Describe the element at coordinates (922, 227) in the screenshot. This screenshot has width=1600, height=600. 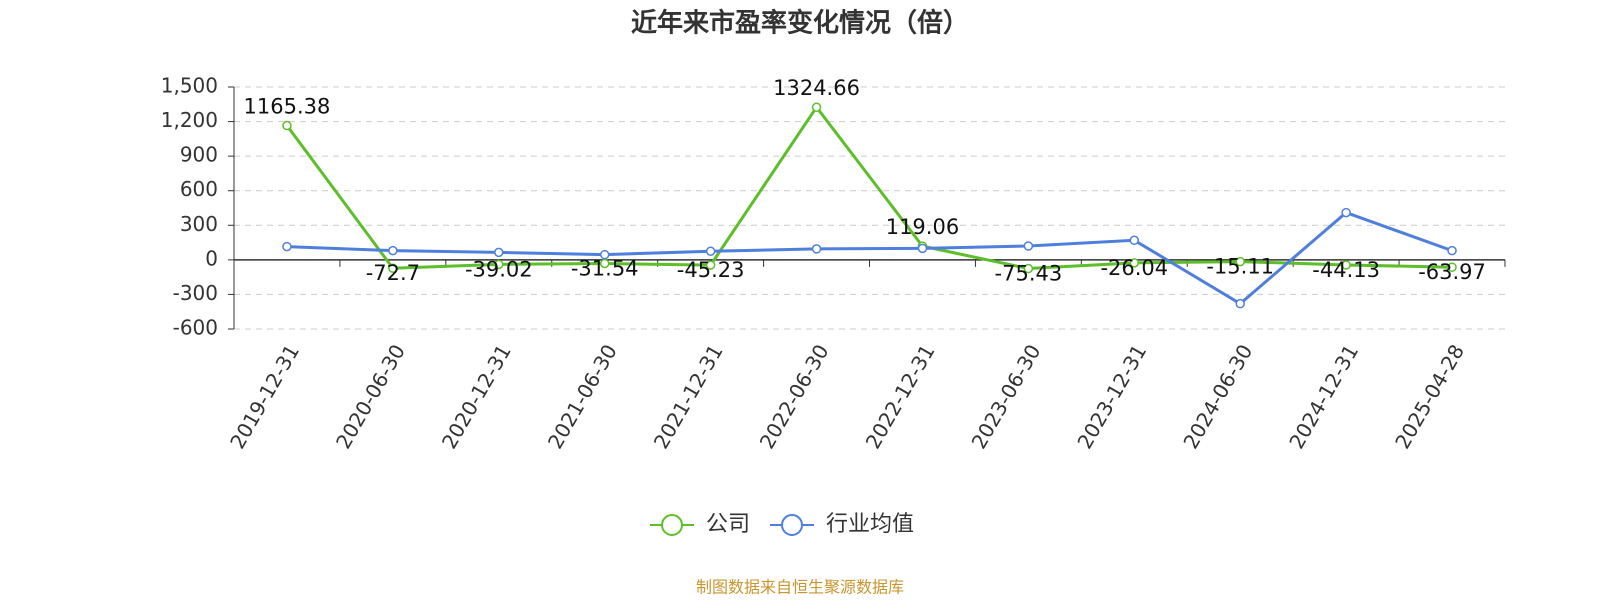
I see `data-label: 119.06` at that location.